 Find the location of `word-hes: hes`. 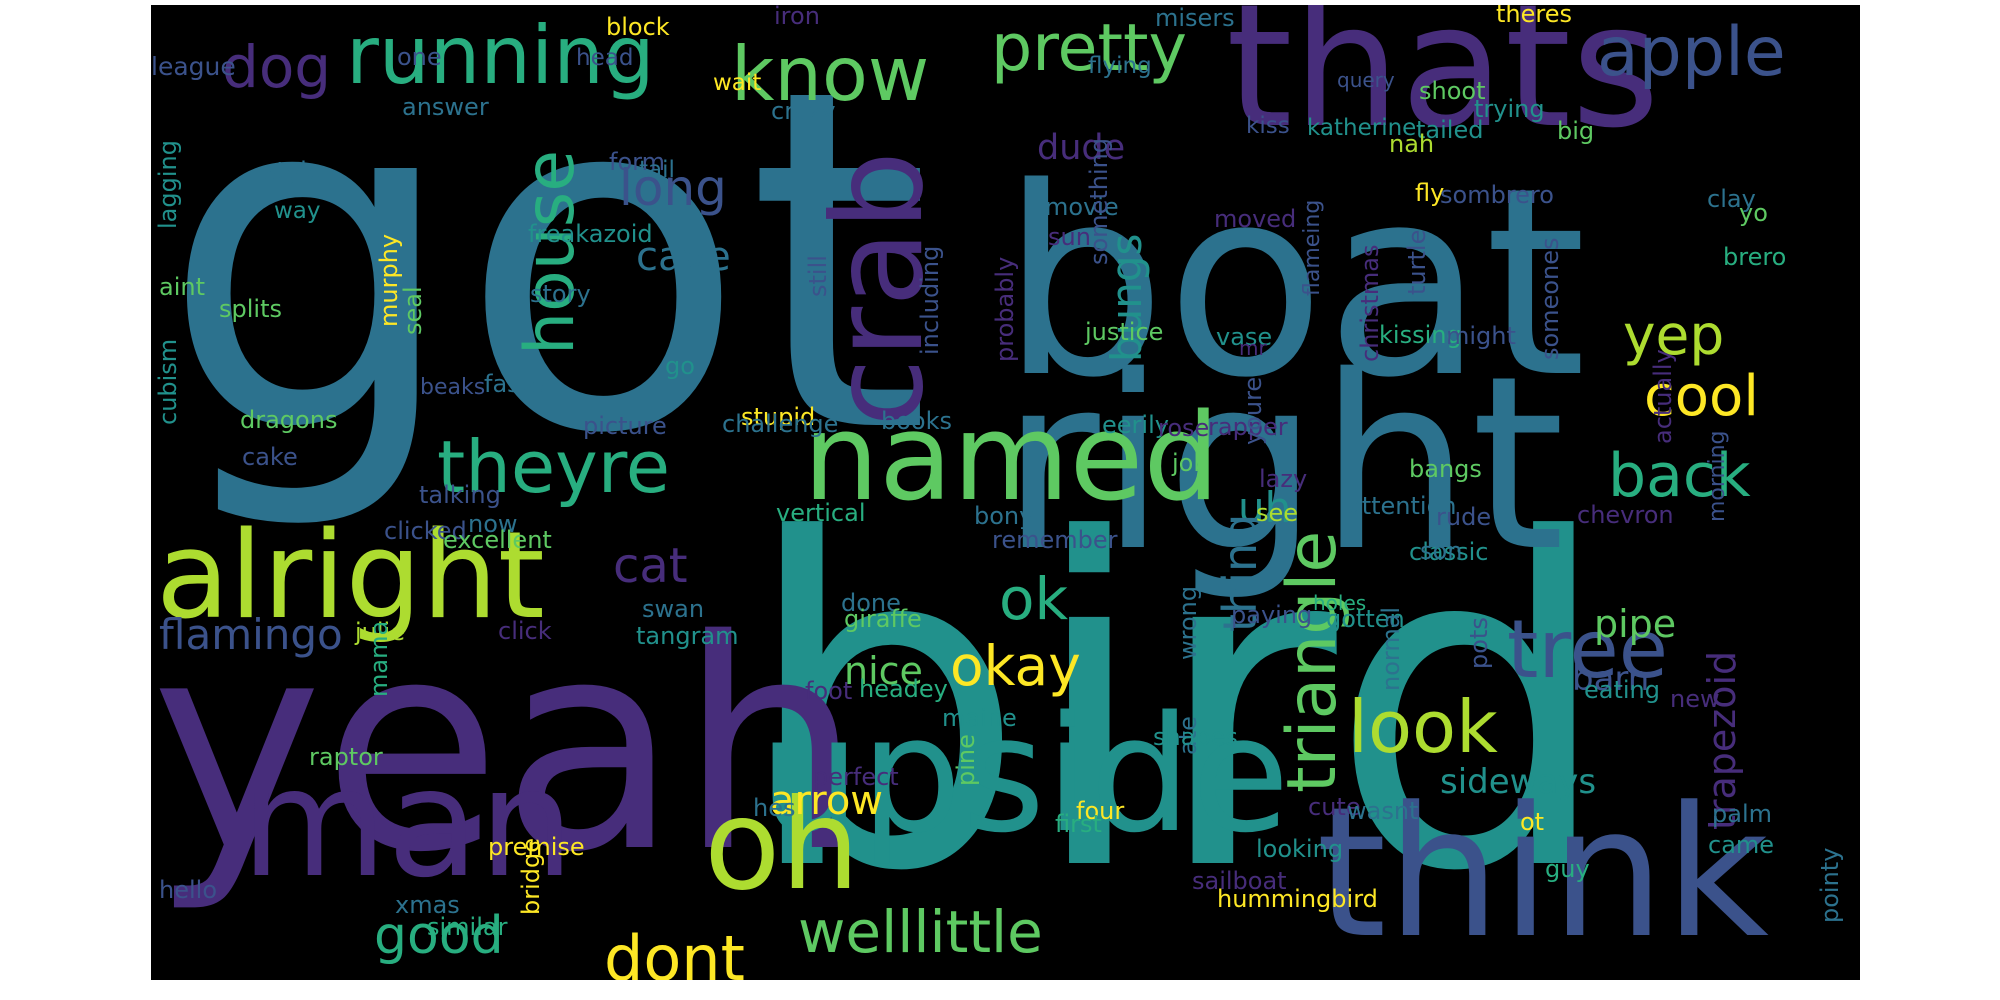

word-hes: hes is located at coordinates (774, 808).